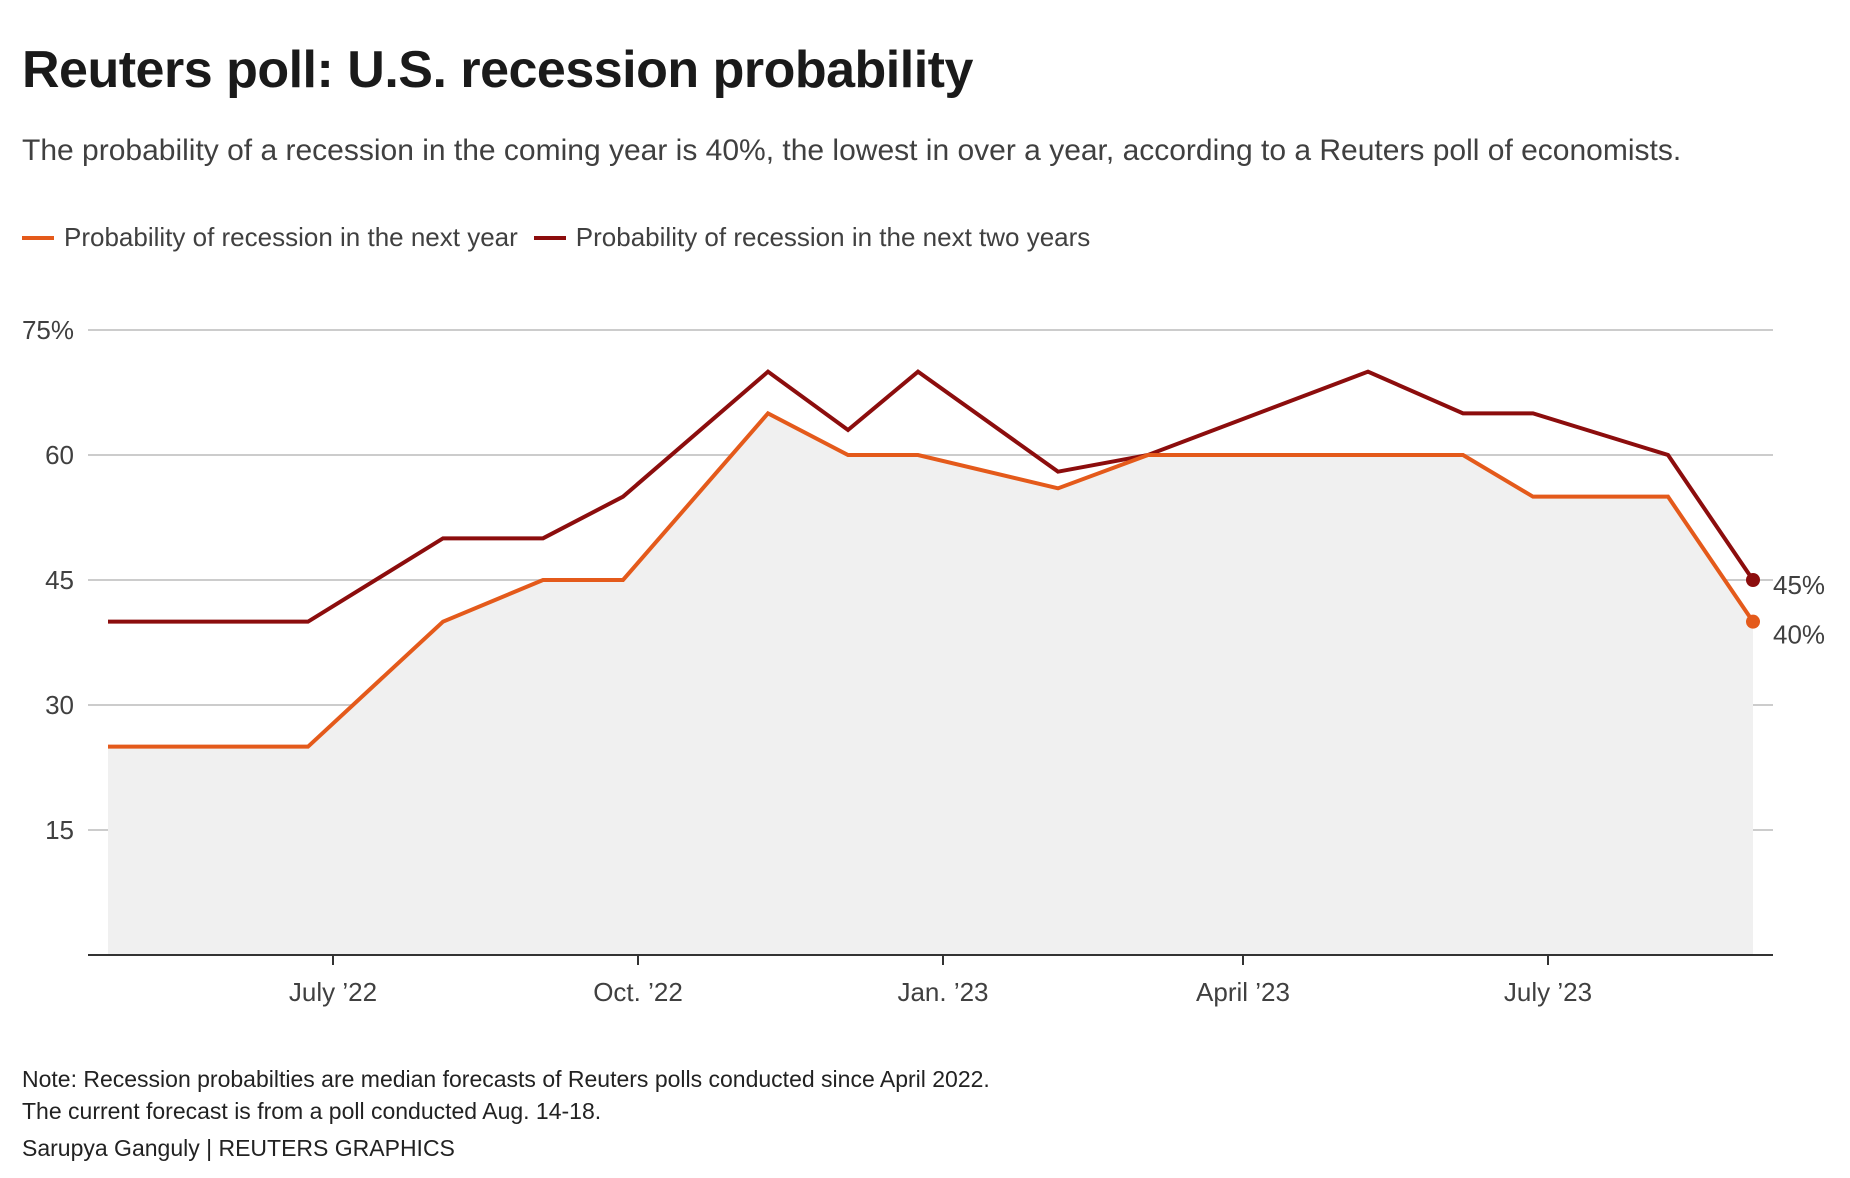 The image size is (1850, 1178). I want to click on chart-title: Reuters poll: U.S. recession probability, so click(497, 70).